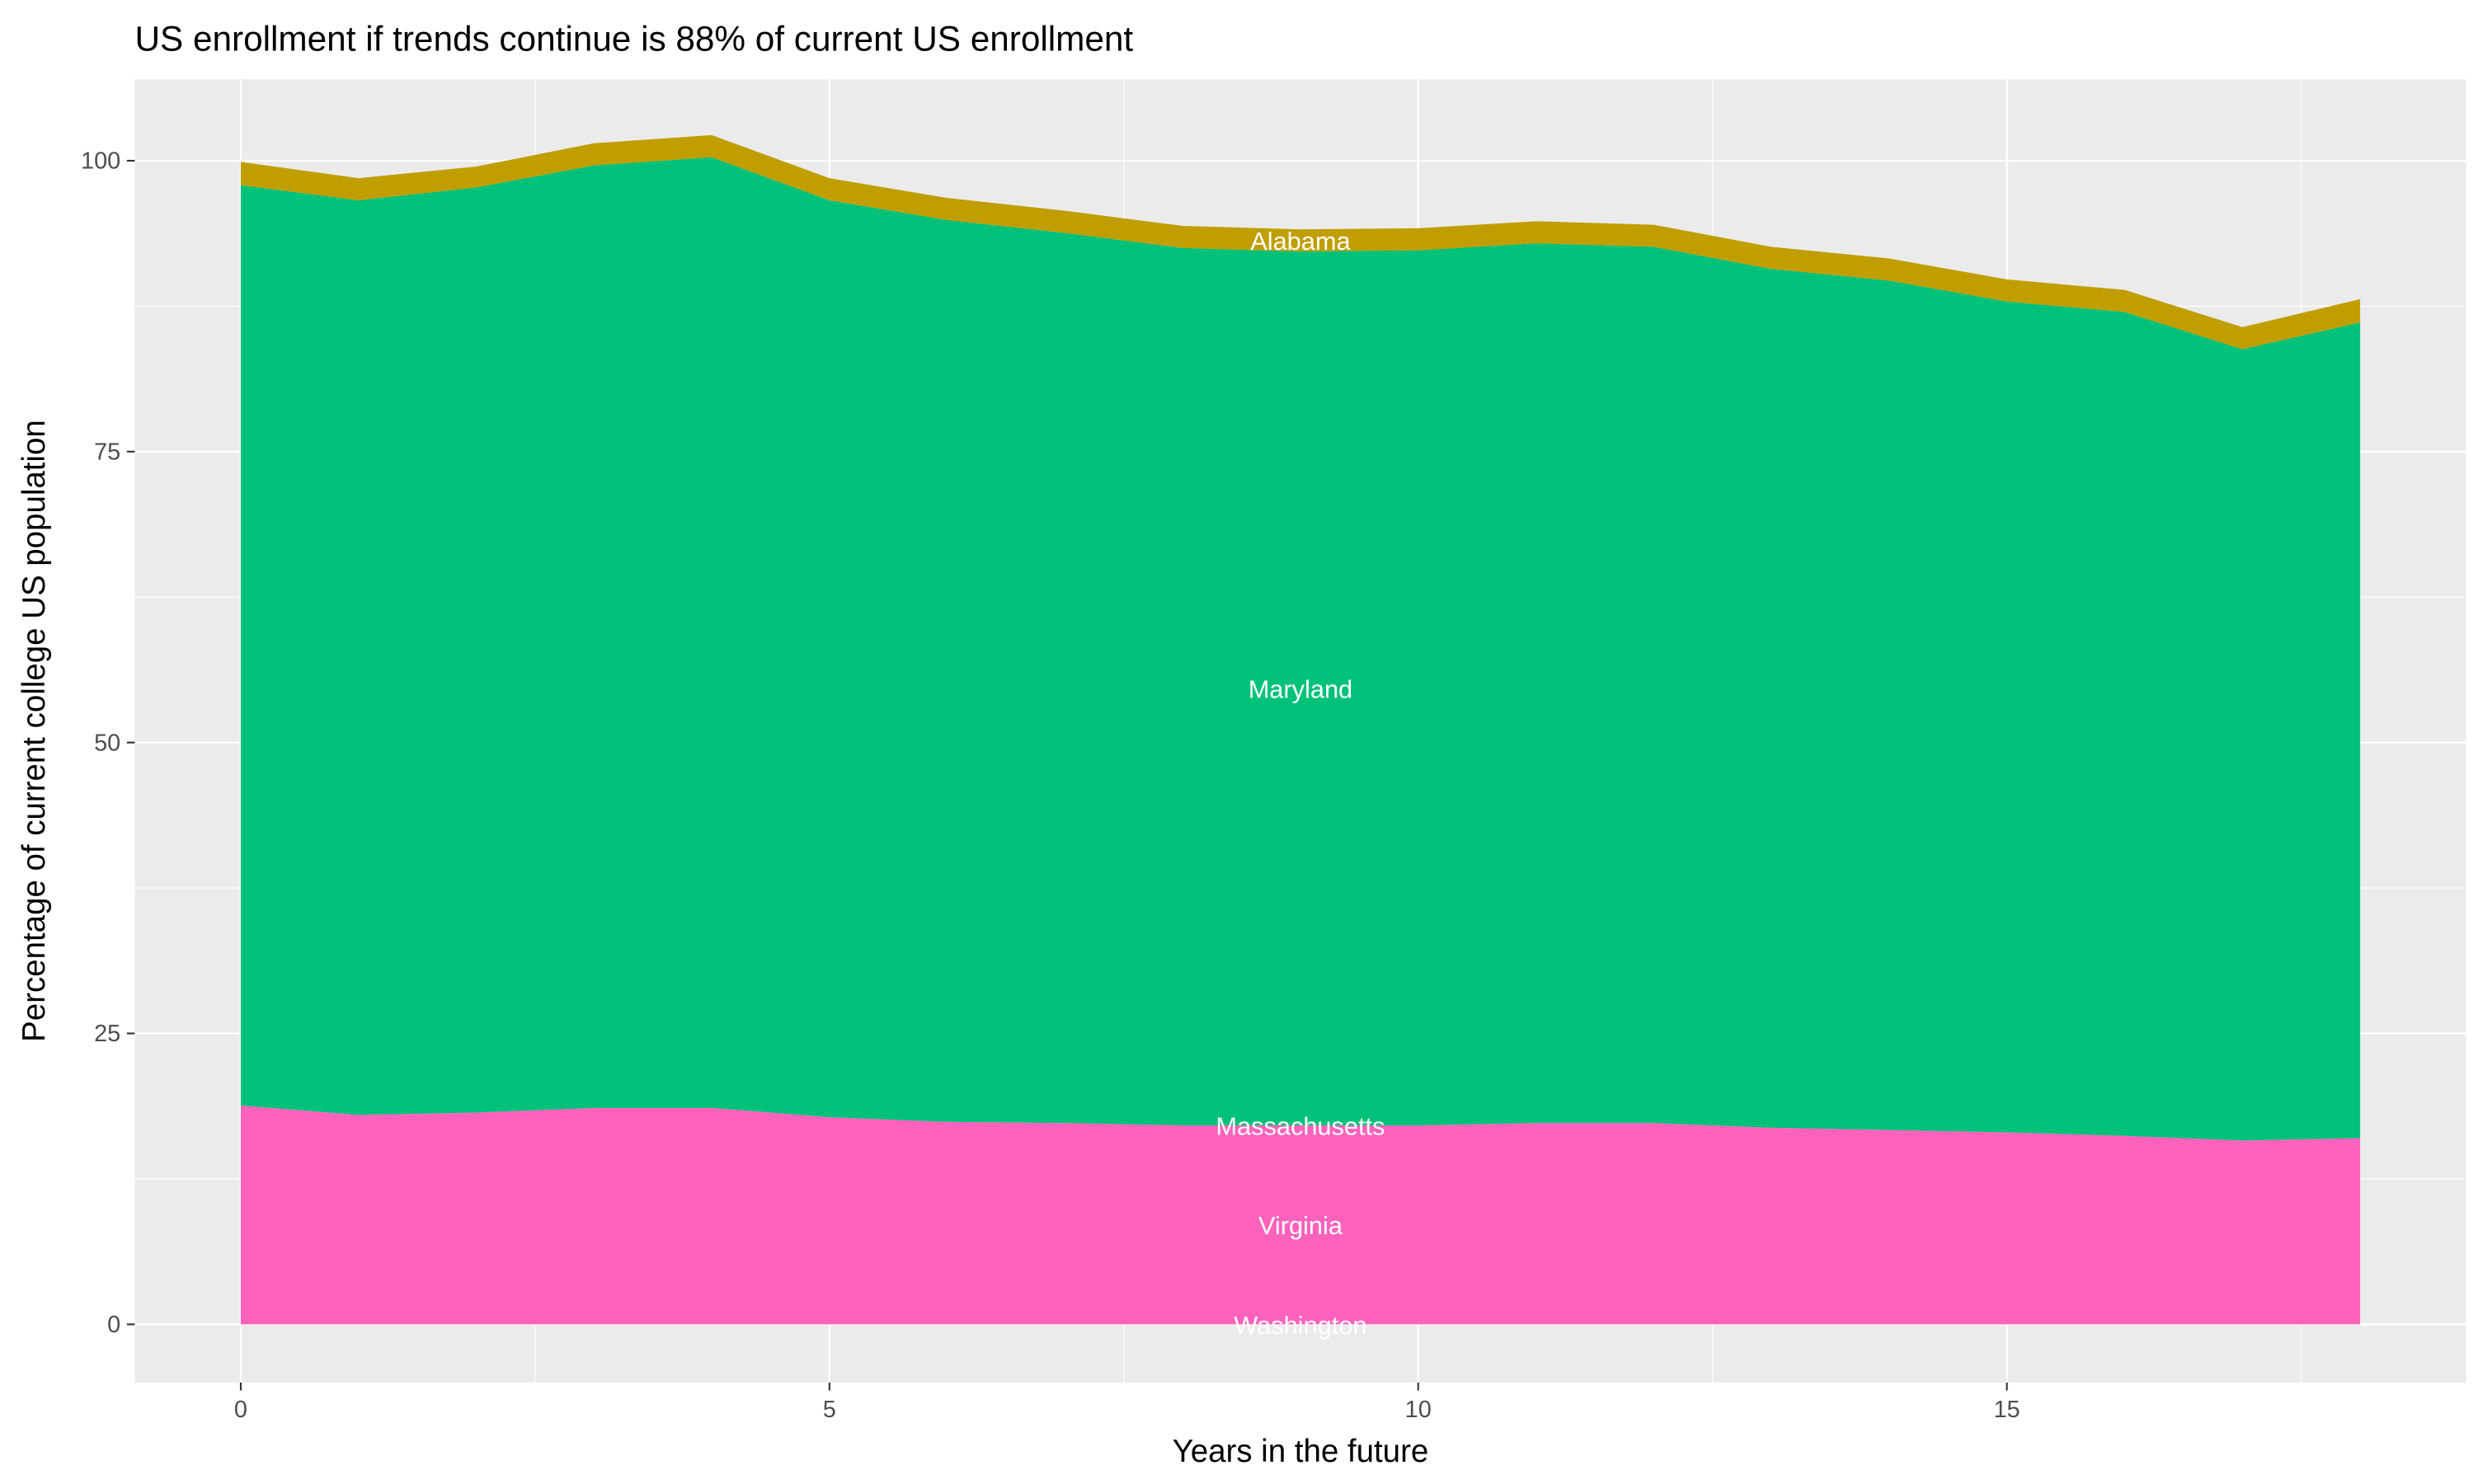 The width and height of the screenshot is (2474, 1484). I want to click on y-tick-label: 25, so click(107, 1034).